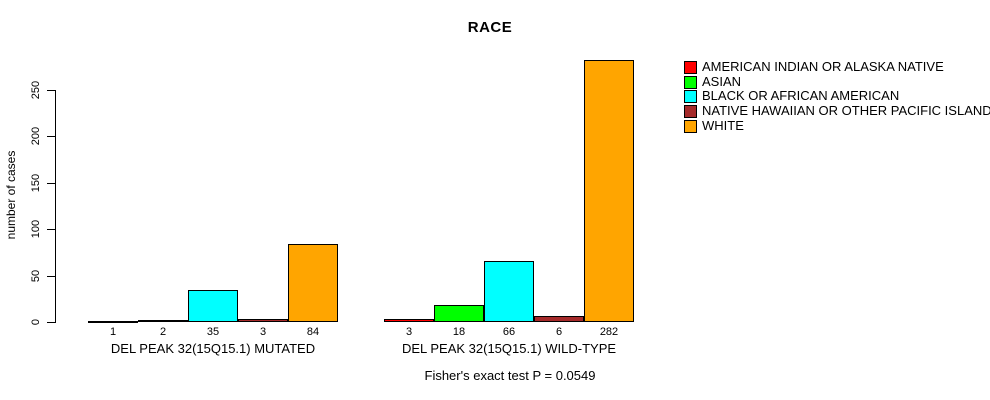  Describe the element at coordinates (722, 81) in the screenshot. I see `legend-label: ASIAN` at that location.